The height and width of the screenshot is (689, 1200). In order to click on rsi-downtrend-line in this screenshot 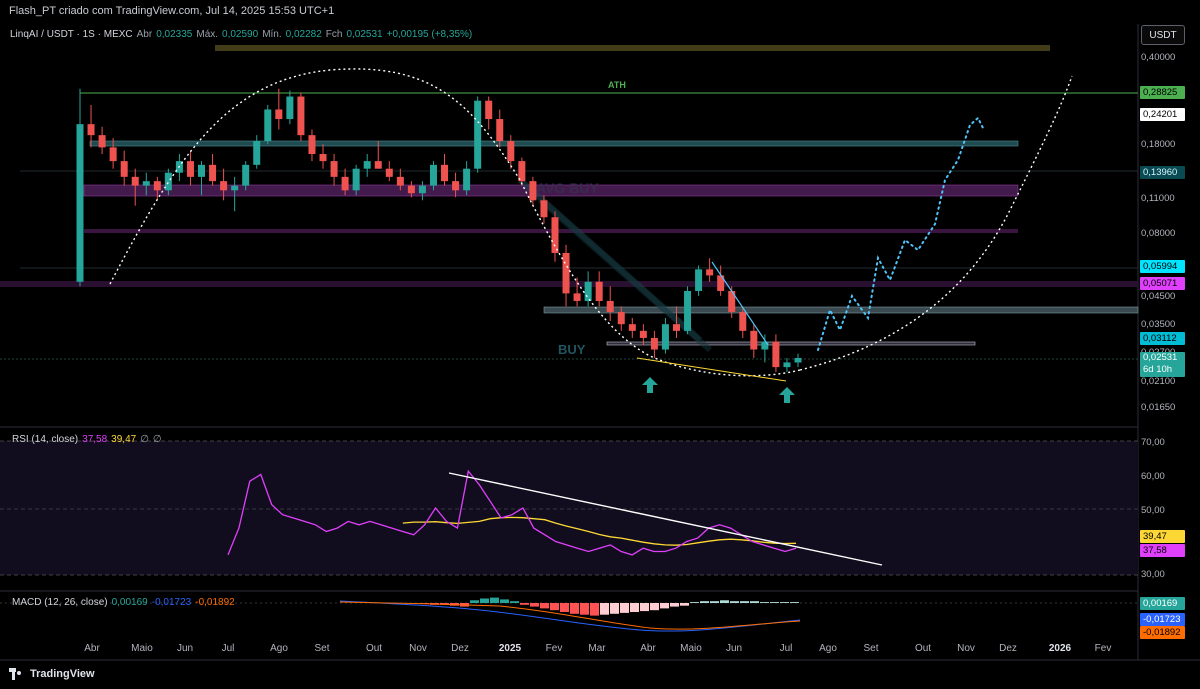, I will do `click(665, 519)`.